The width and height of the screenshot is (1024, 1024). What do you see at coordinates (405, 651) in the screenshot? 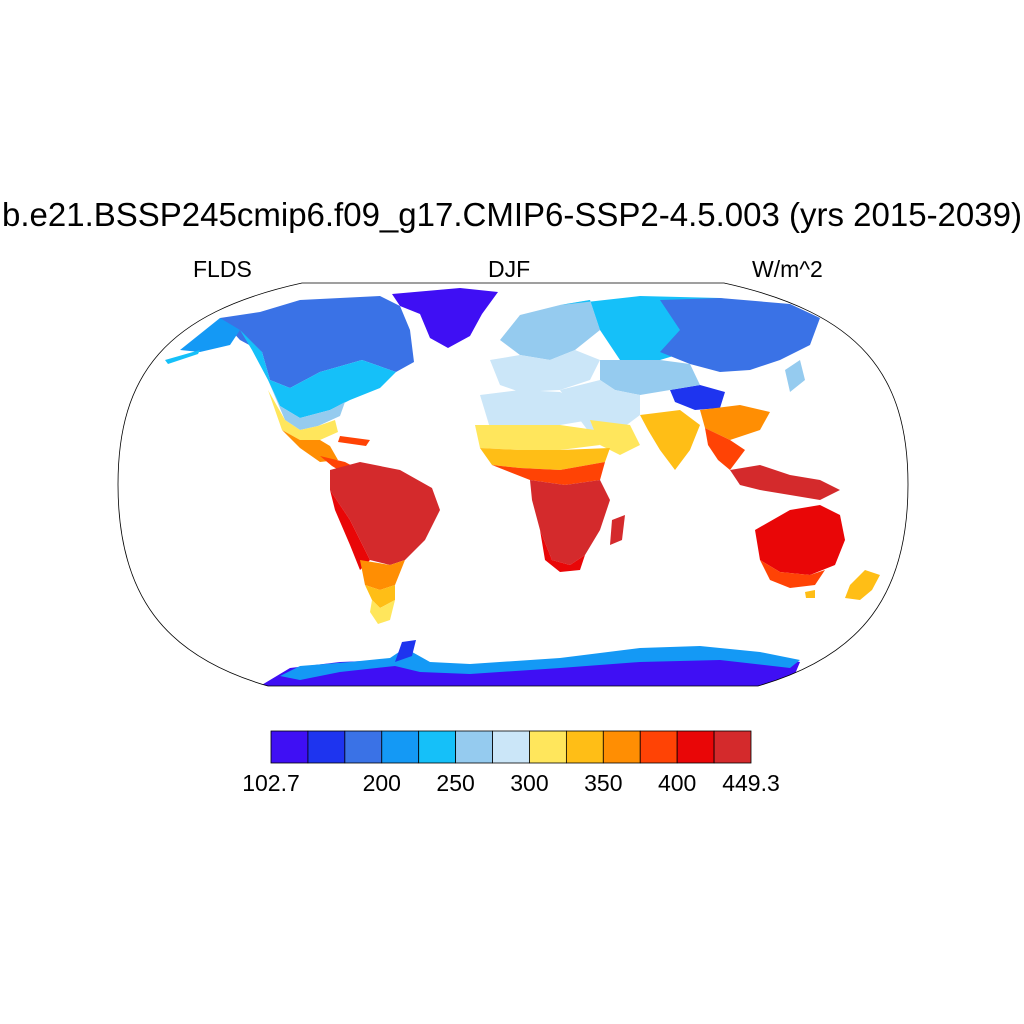
I see `antarctica-peninsula` at bounding box center [405, 651].